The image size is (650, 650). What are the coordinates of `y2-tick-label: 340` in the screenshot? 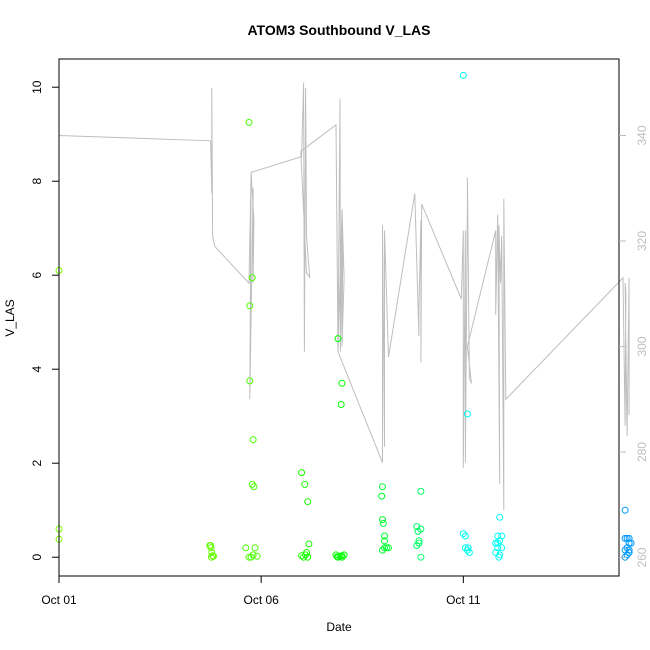 It's located at (642, 135).